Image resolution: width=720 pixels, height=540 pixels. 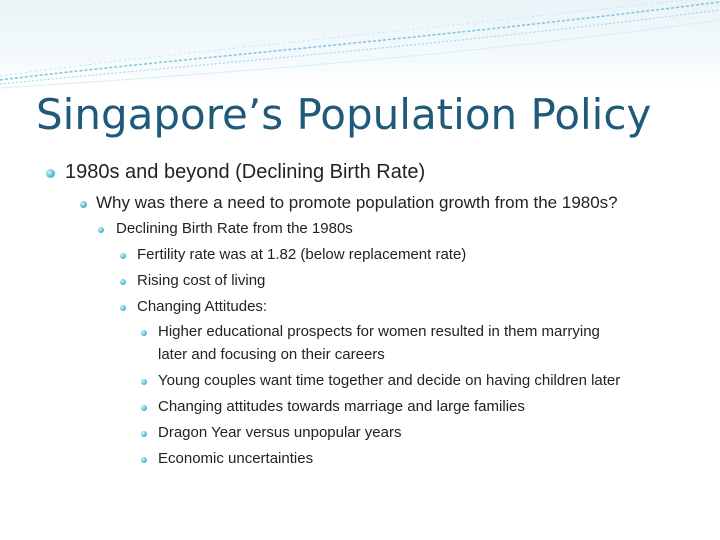 What do you see at coordinates (236, 458) in the screenshot?
I see `bullet-text-level-5: Economic uncertainties` at bounding box center [236, 458].